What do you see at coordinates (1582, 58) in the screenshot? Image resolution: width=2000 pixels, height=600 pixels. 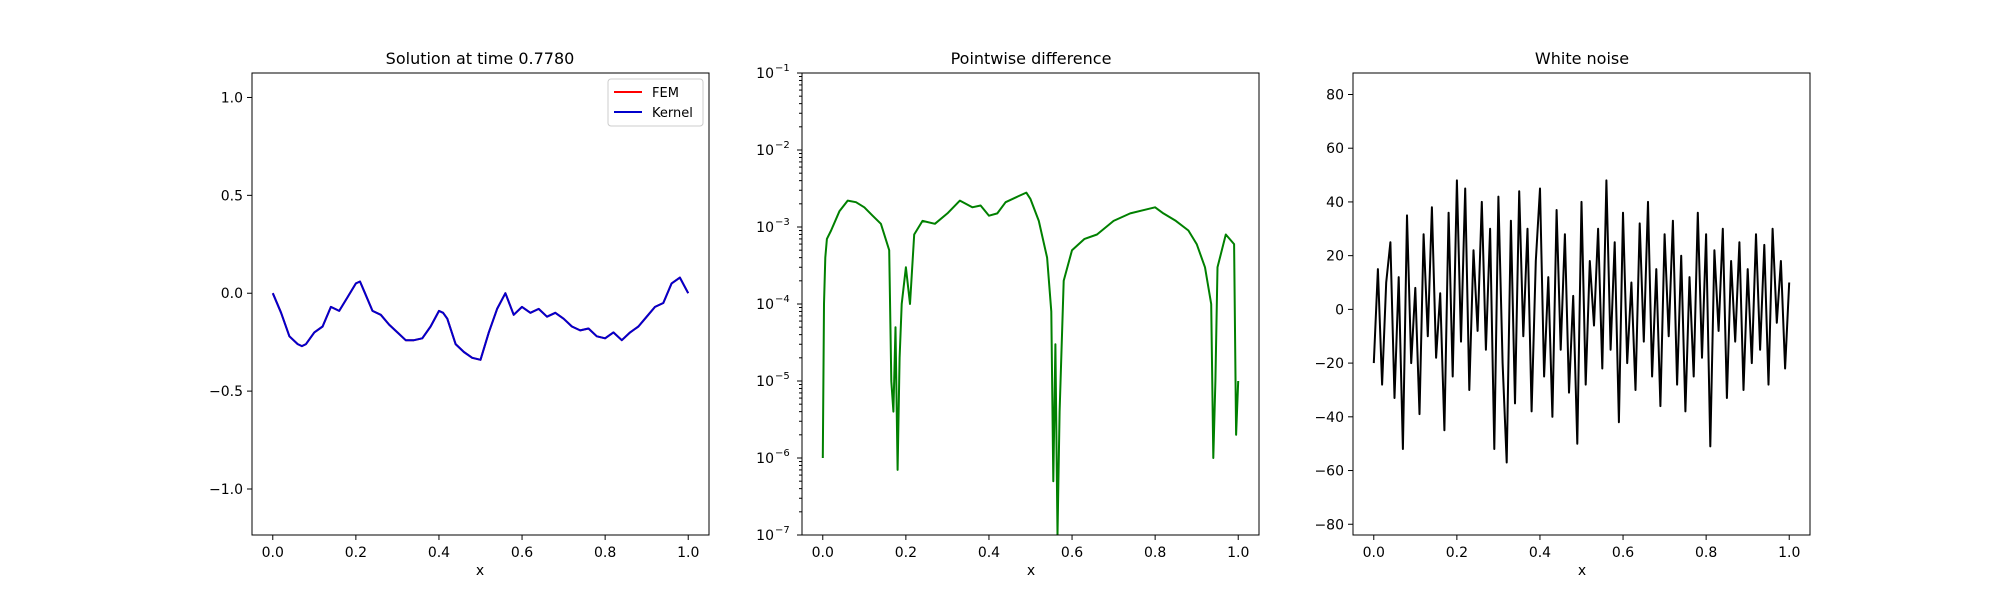 I see `chart-title: White noise` at bounding box center [1582, 58].